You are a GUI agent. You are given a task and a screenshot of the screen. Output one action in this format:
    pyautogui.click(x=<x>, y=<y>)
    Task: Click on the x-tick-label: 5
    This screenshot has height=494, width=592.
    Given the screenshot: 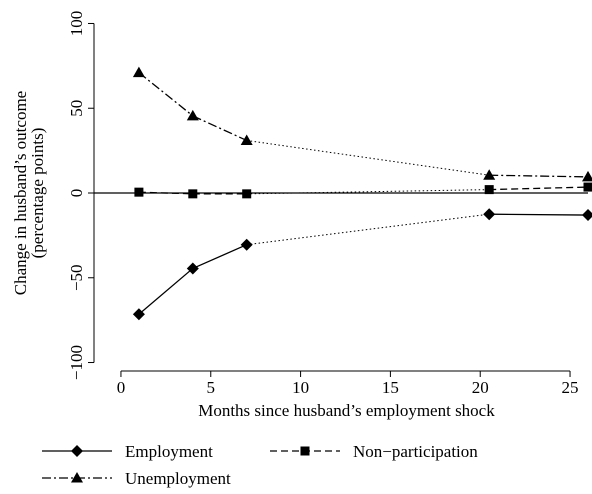 What is the action you would take?
    pyautogui.click(x=211, y=387)
    